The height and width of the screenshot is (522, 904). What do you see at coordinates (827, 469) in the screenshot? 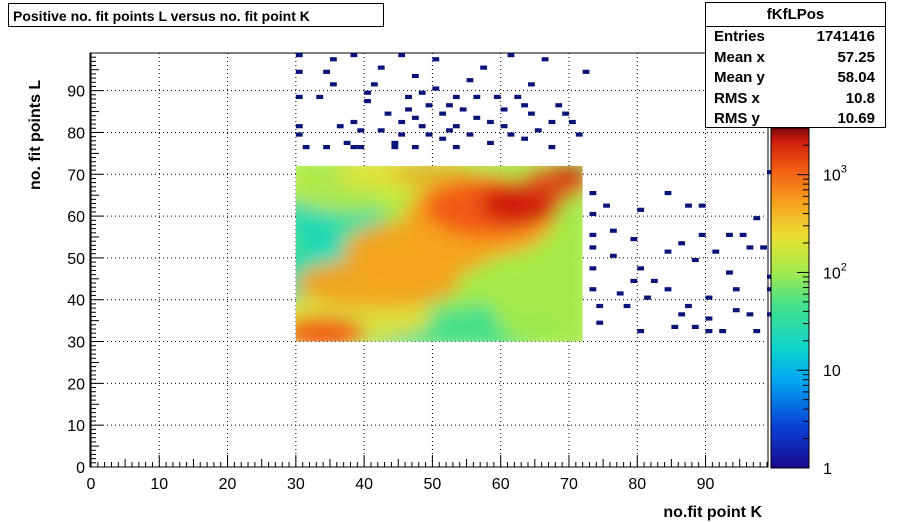
I see `colorbar-tick-label: 1` at bounding box center [827, 469].